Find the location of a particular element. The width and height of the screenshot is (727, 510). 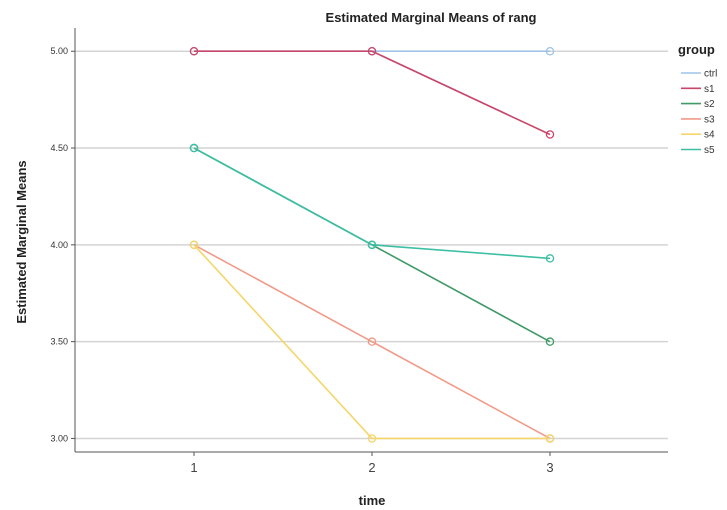

x-tick-labels: 1 2 3 is located at coordinates (372, 463).